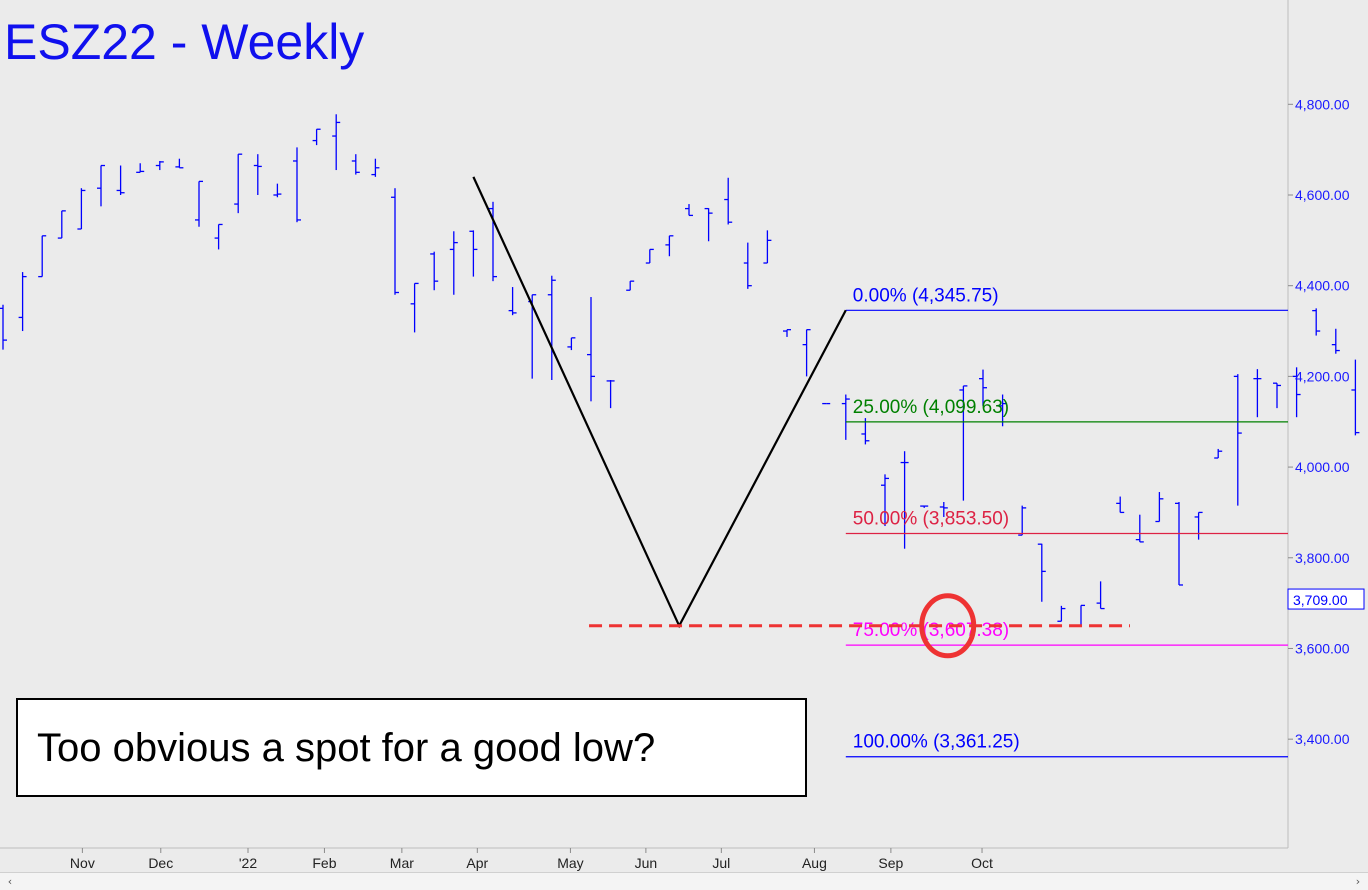 This screenshot has width=1368, height=890. What do you see at coordinates (10, 881) in the screenshot?
I see `scroll-left-icon: ‹` at bounding box center [10, 881].